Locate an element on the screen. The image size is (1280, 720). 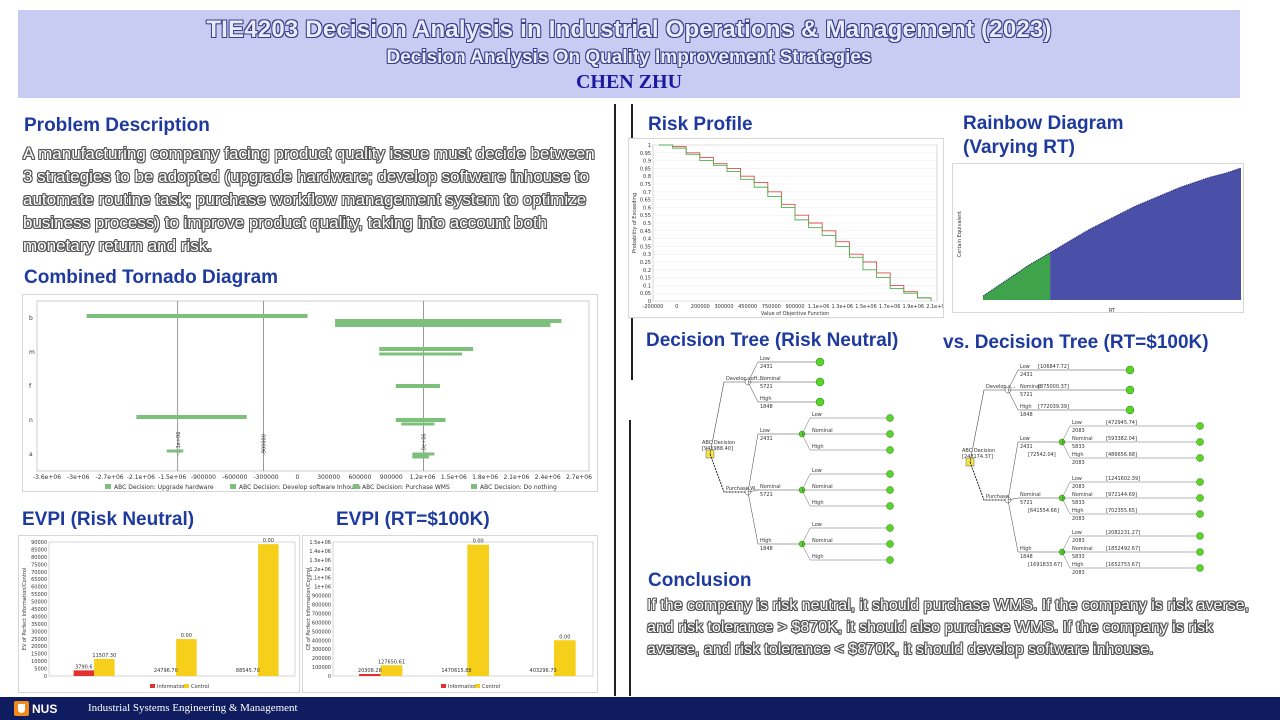
evpi-rn-legend-entry: Information is located at coordinates (171, 687).